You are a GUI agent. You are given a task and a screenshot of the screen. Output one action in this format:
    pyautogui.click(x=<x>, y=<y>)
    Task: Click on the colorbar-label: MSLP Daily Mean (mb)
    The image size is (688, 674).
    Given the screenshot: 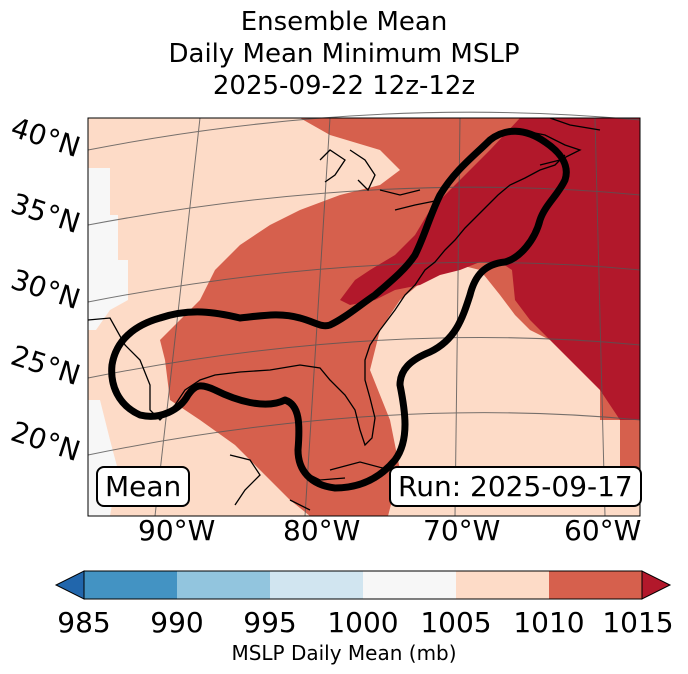 What is the action you would take?
    pyautogui.click(x=344, y=653)
    